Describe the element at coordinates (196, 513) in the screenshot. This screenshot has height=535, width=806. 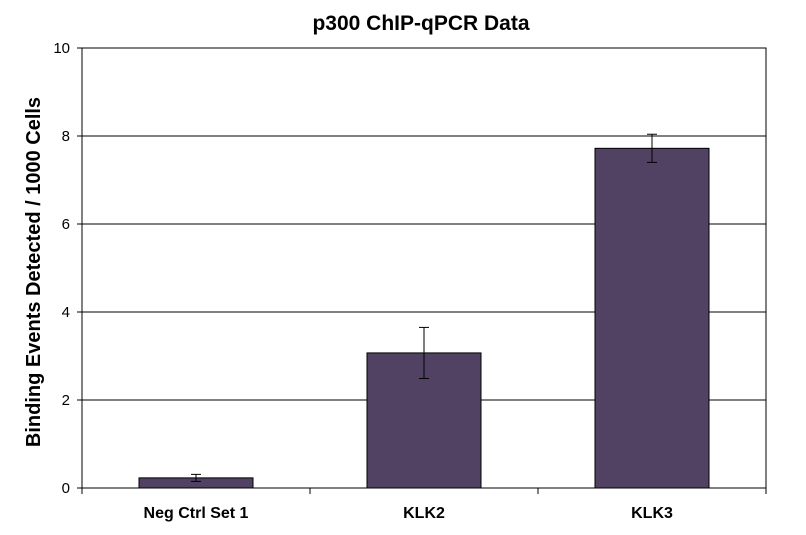
I see `x-tick-label: Neg Ctrl Set 1` at that location.